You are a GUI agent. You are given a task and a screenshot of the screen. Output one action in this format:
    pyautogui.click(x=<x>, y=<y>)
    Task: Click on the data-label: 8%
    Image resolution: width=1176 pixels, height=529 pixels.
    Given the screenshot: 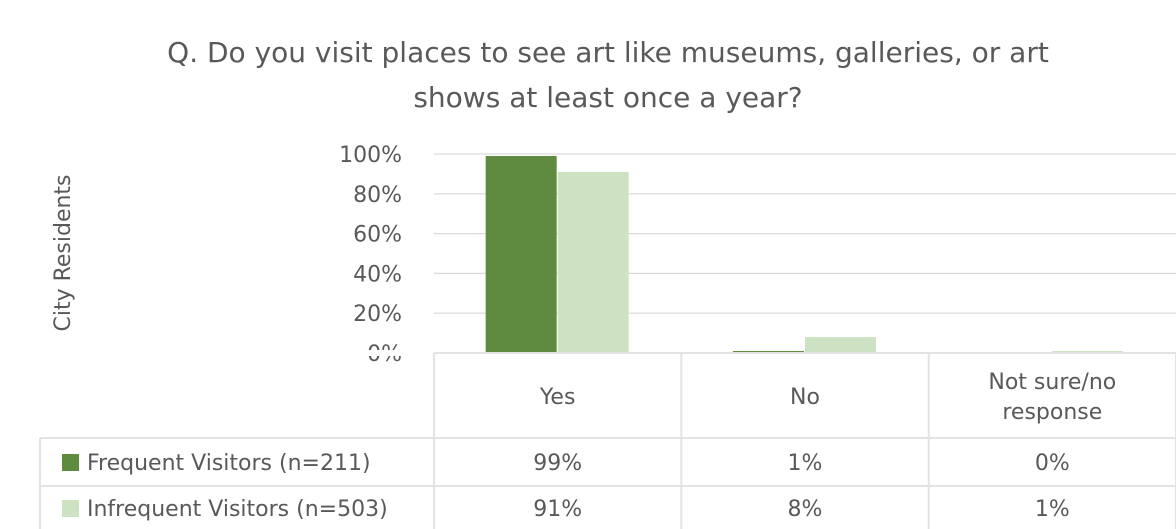 What is the action you would take?
    pyautogui.click(x=805, y=509)
    